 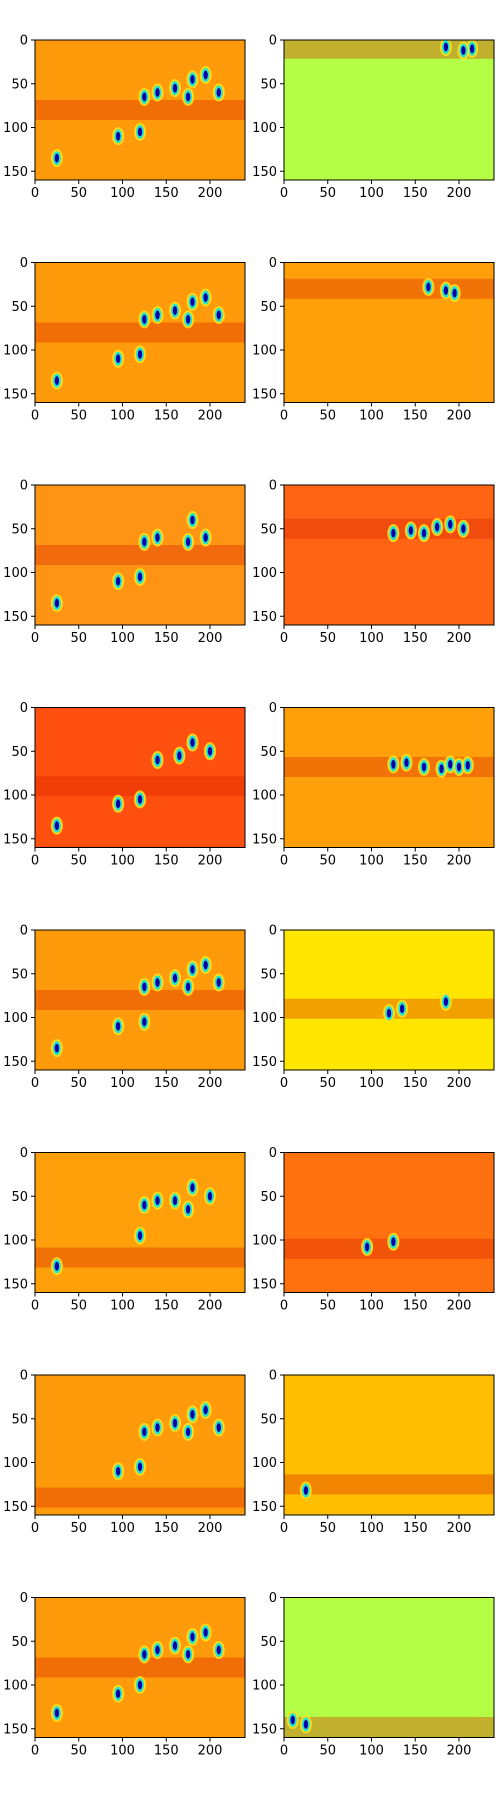 What do you see at coordinates (124, 117) in the screenshot?
I see `heatmap-panel-1-1: 0 50 100 150 200 0 50 100 150` at bounding box center [124, 117].